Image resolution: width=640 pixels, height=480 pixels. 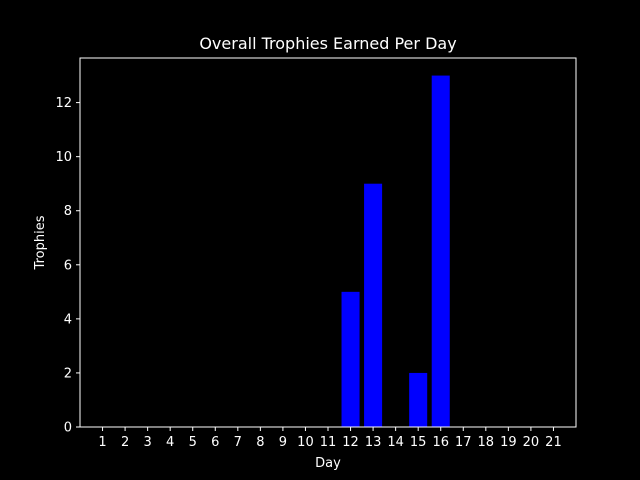 I want to click on y-tick-label: 12, so click(x=63, y=103).